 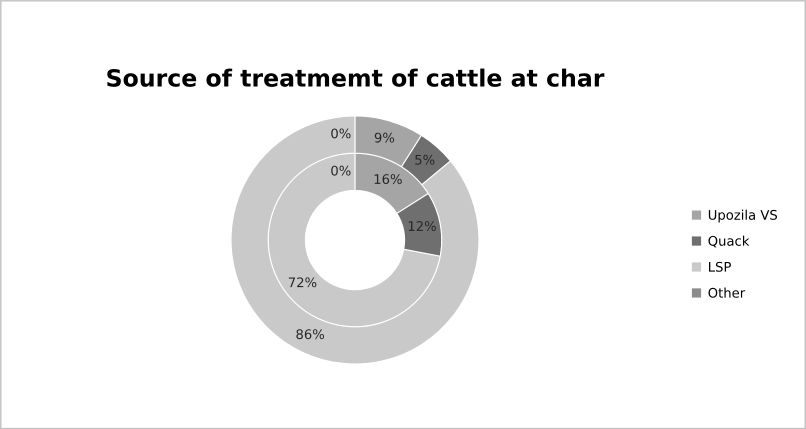 What do you see at coordinates (422, 226) in the screenshot?
I see `data-label: 12%` at bounding box center [422, 226].